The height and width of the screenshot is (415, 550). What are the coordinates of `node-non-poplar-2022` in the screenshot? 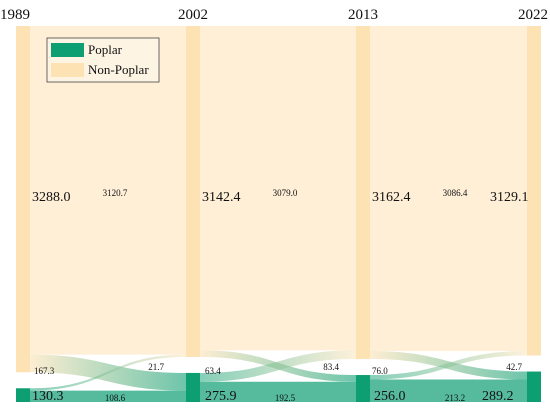 It's located at (534, 191).